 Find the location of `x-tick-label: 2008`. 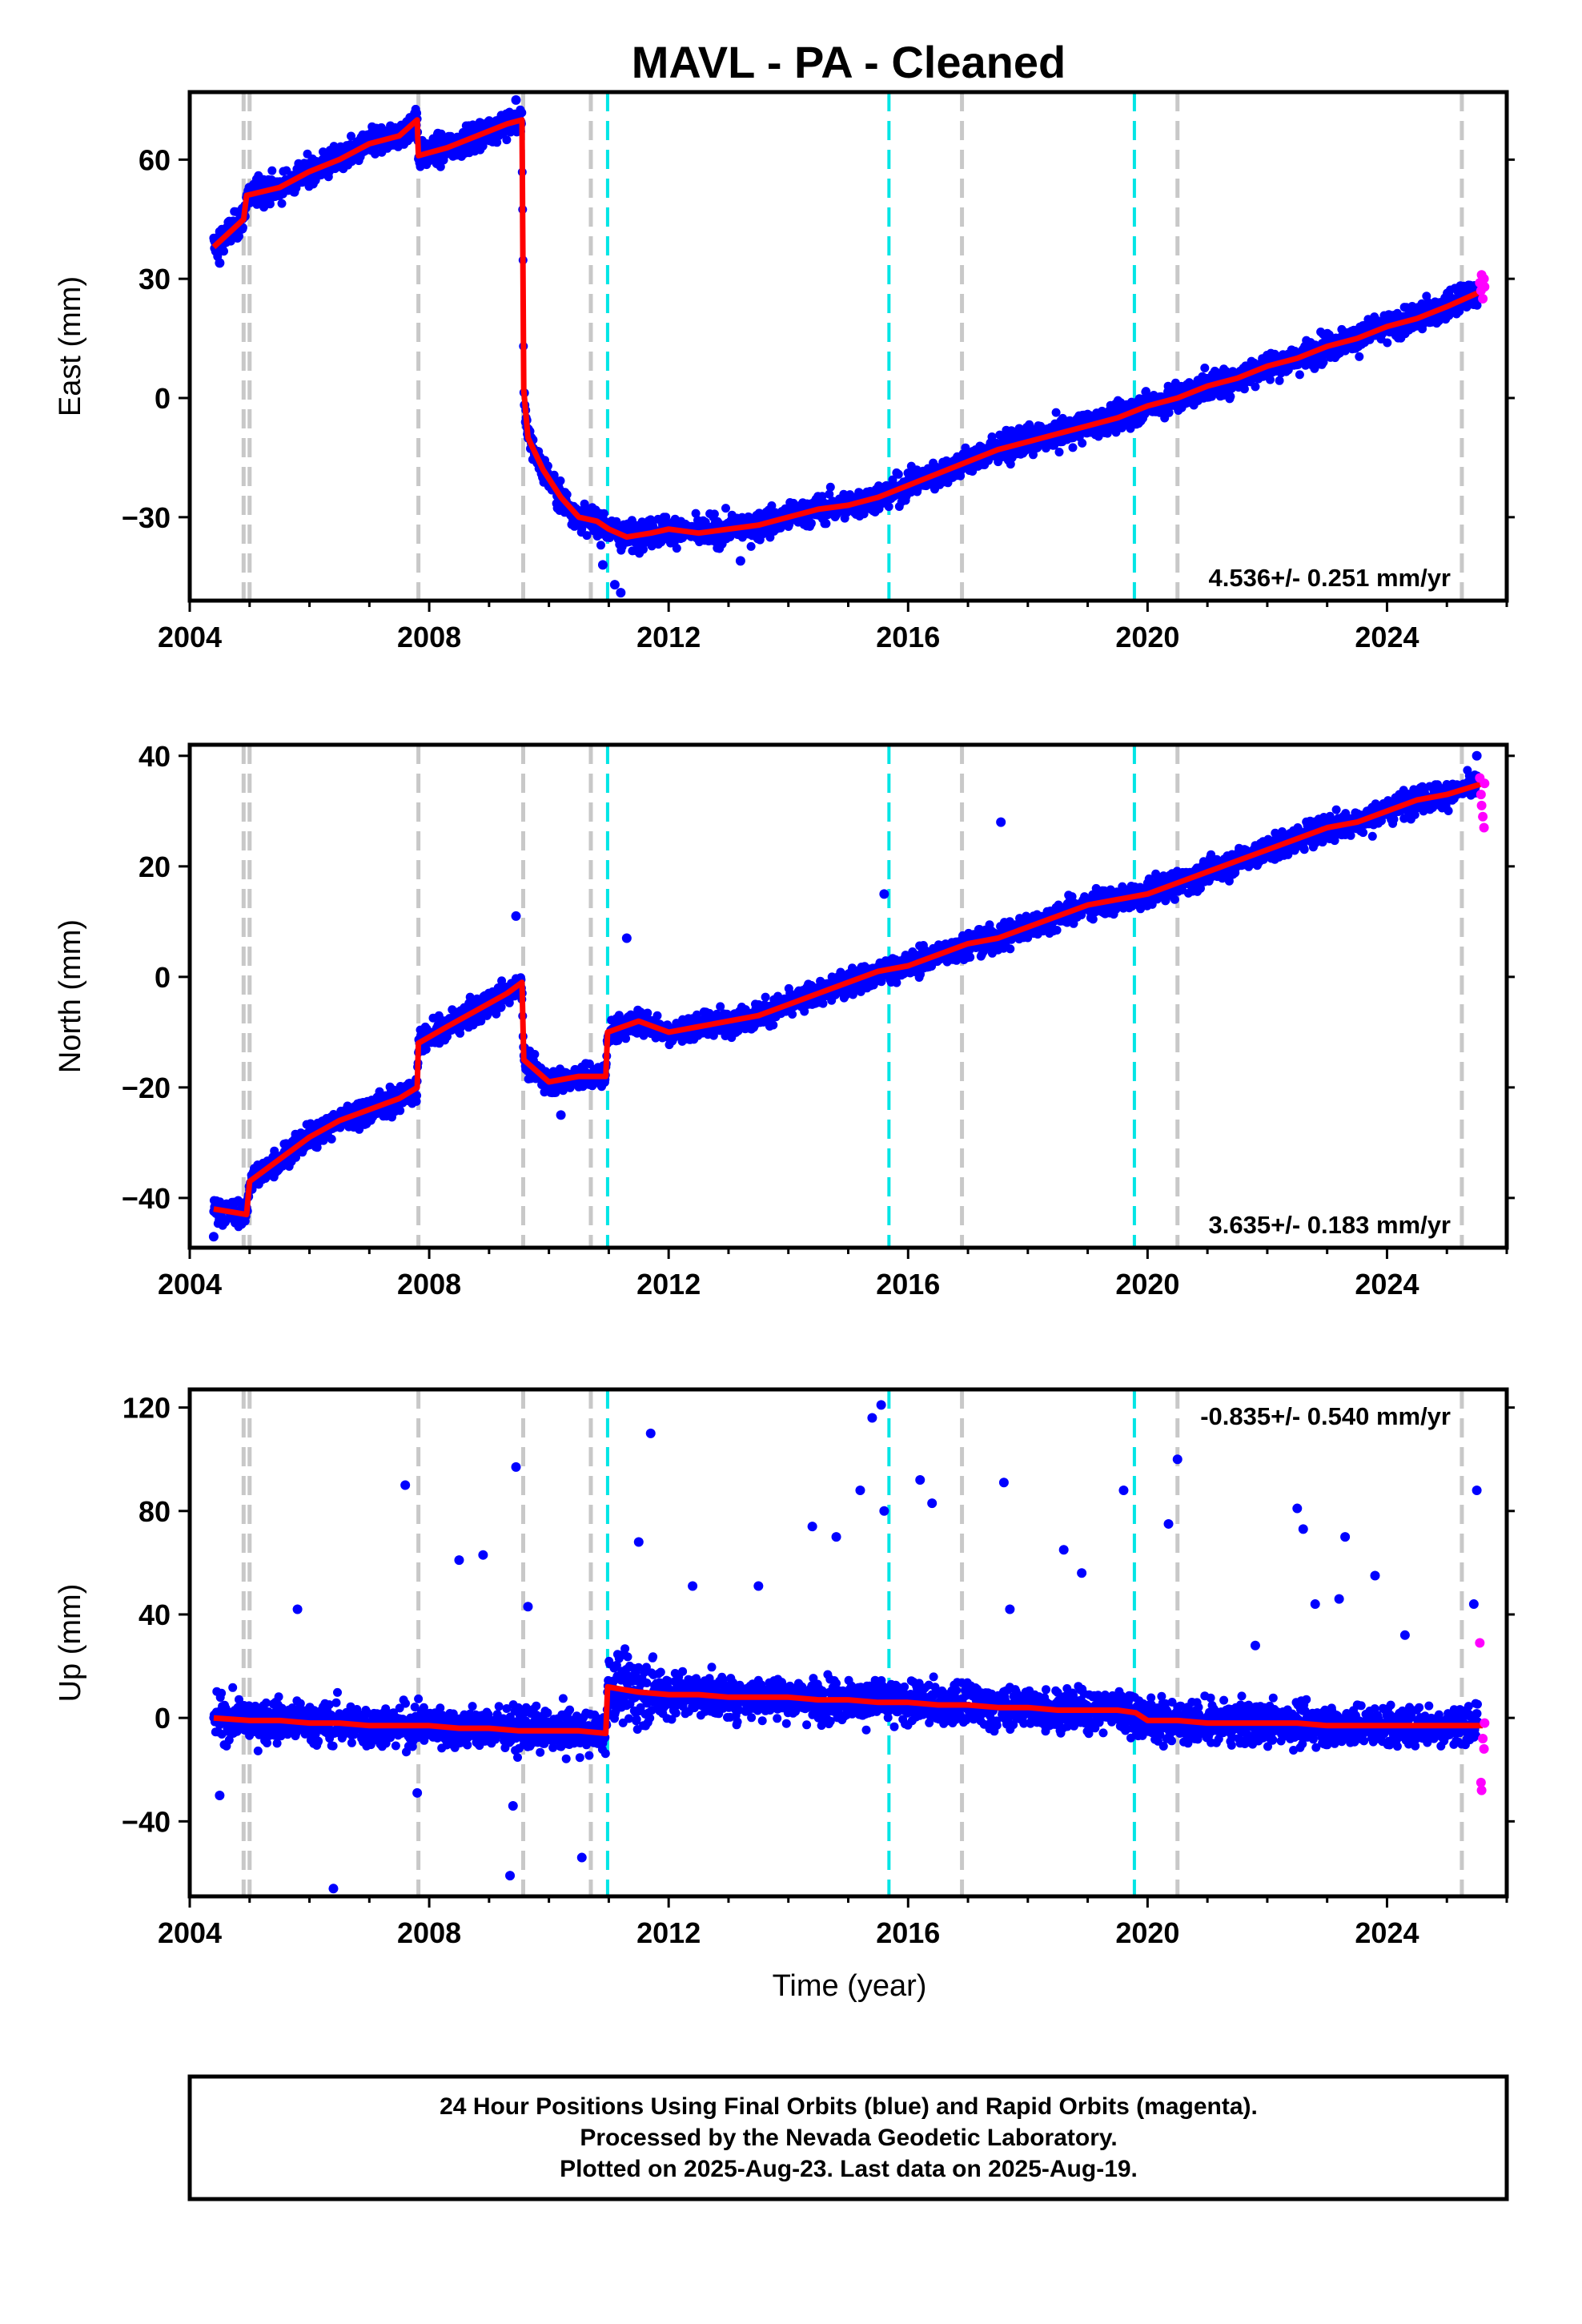

x-tick-label: 2008 is located at coordinates (429, 637).